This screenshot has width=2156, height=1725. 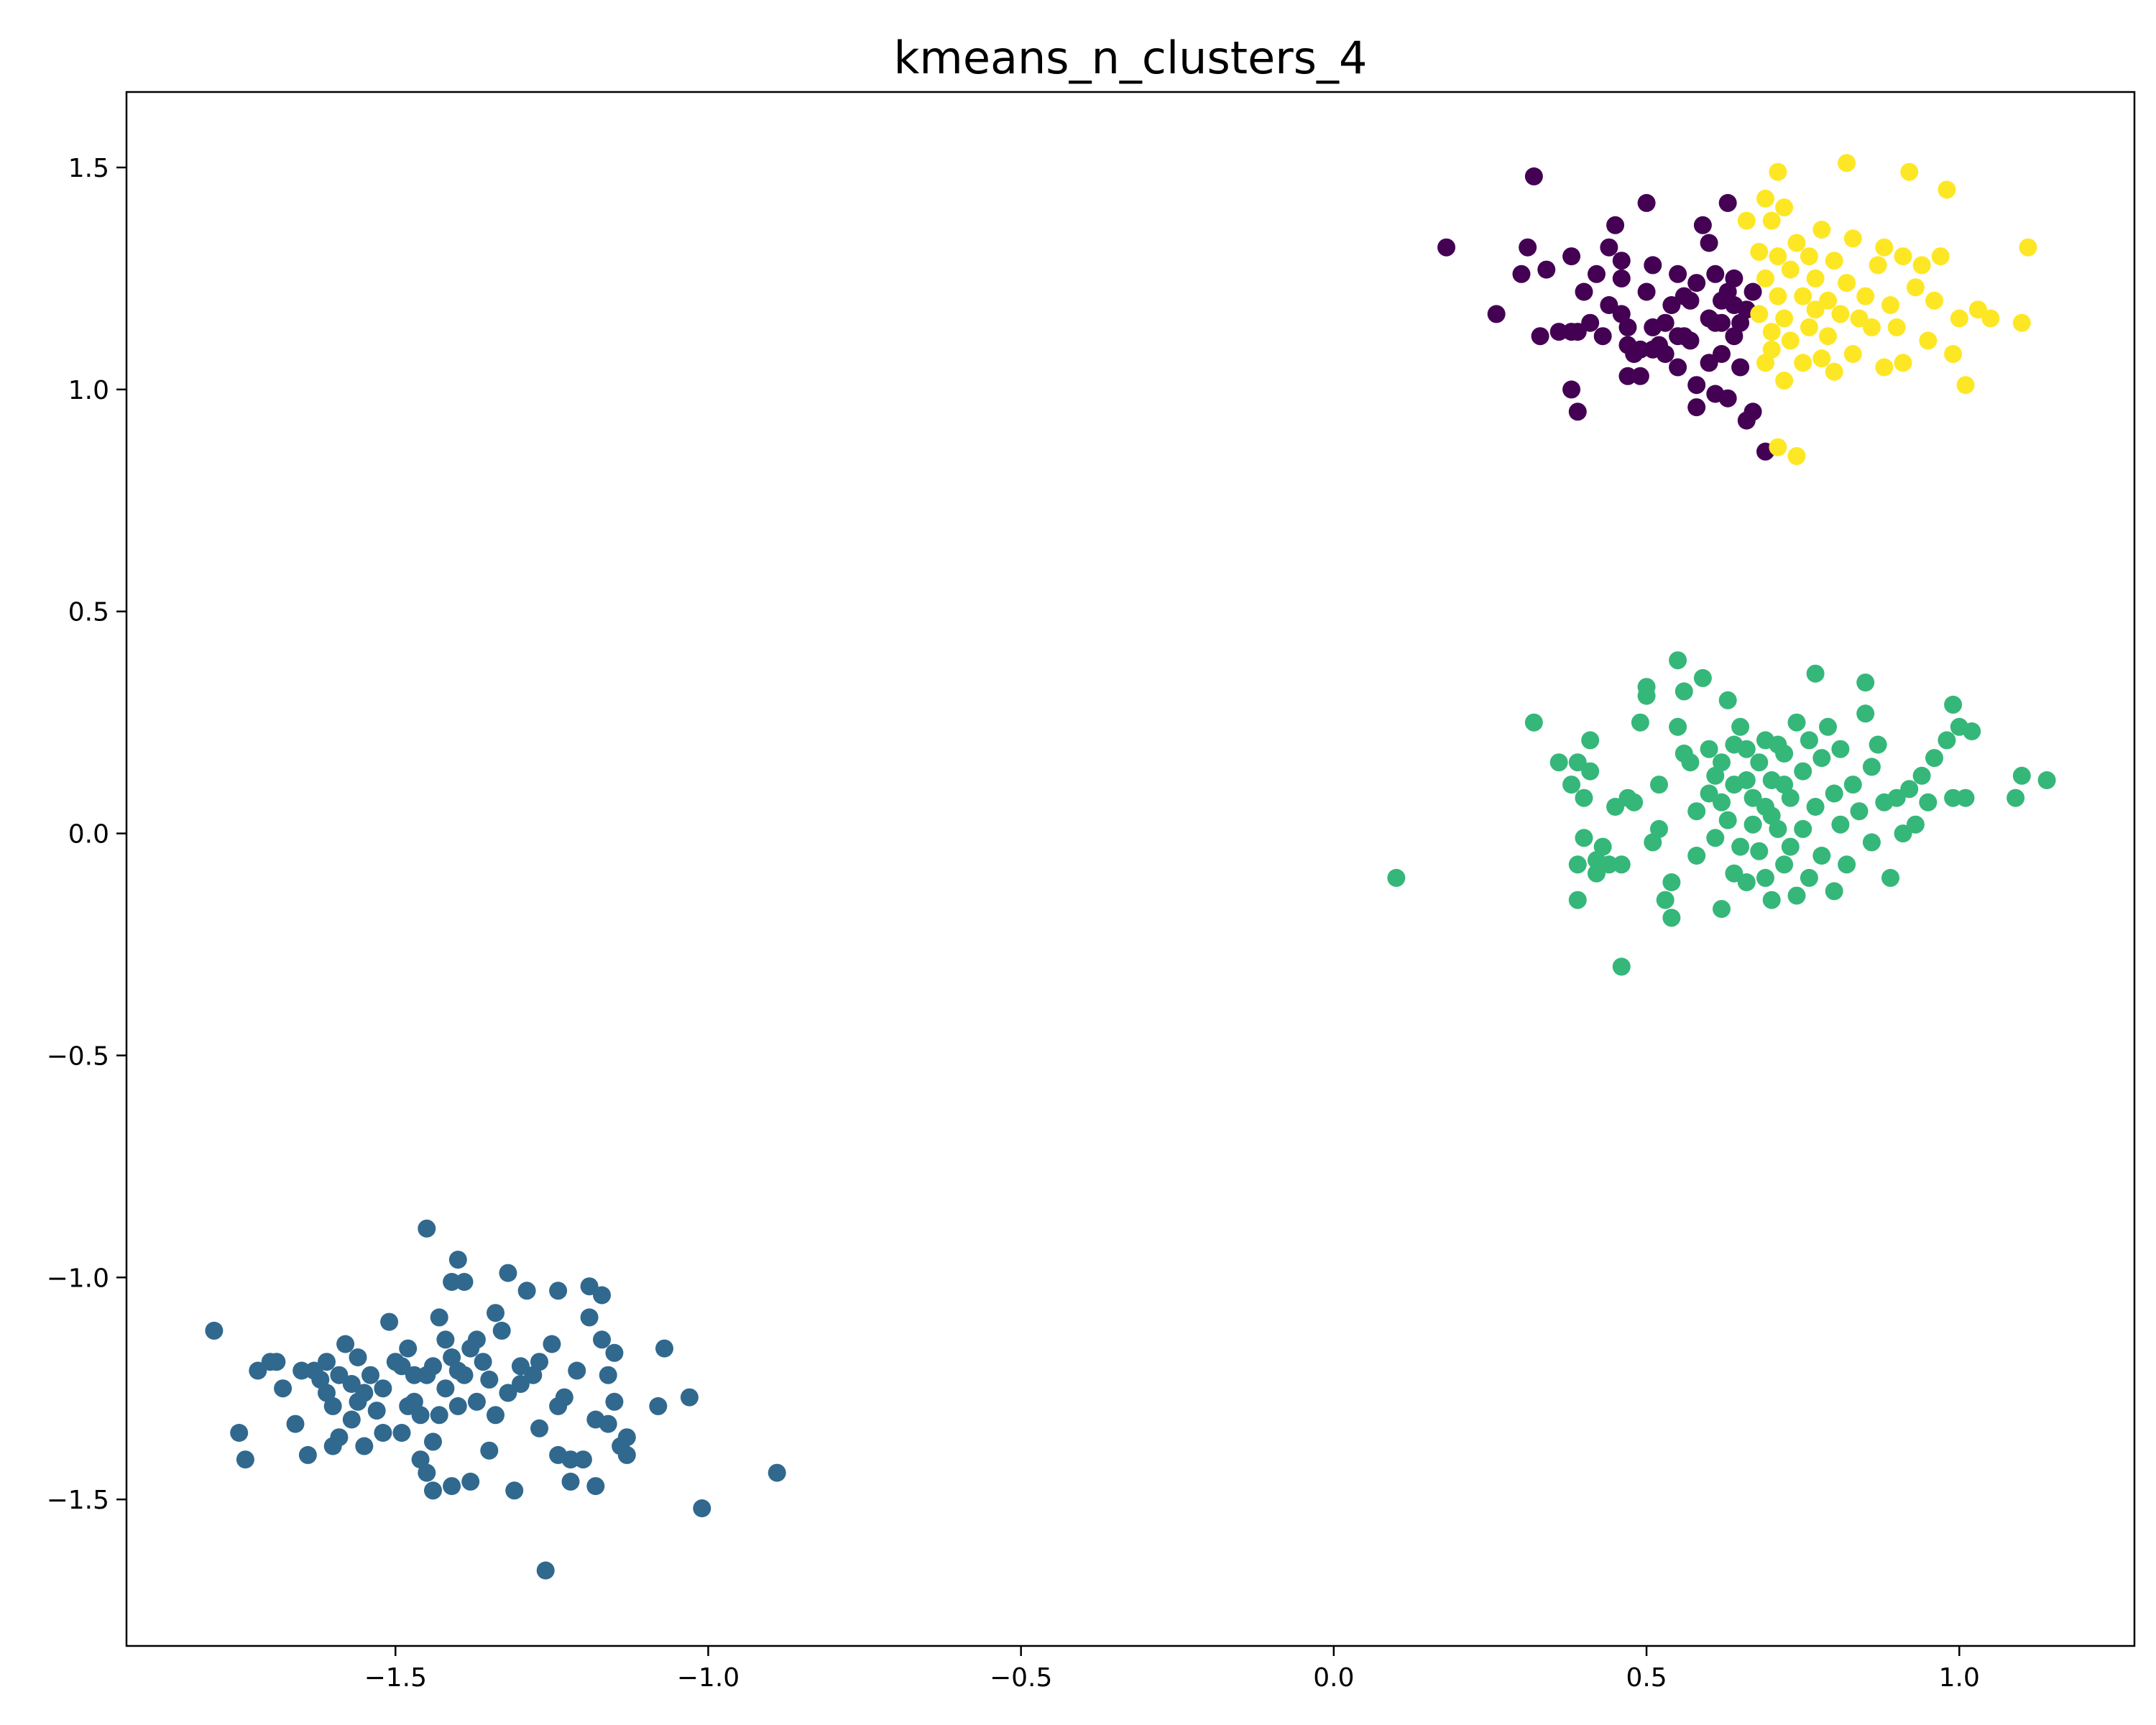 I want to click on y-tick-label: 1.0, so click(x=88, y=390).